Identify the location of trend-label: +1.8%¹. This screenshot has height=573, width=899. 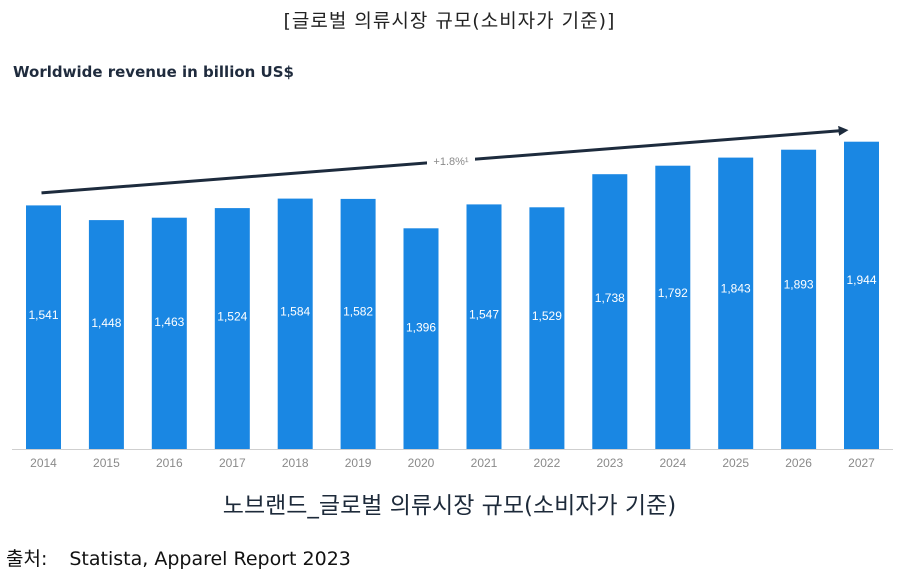
(450, 162).